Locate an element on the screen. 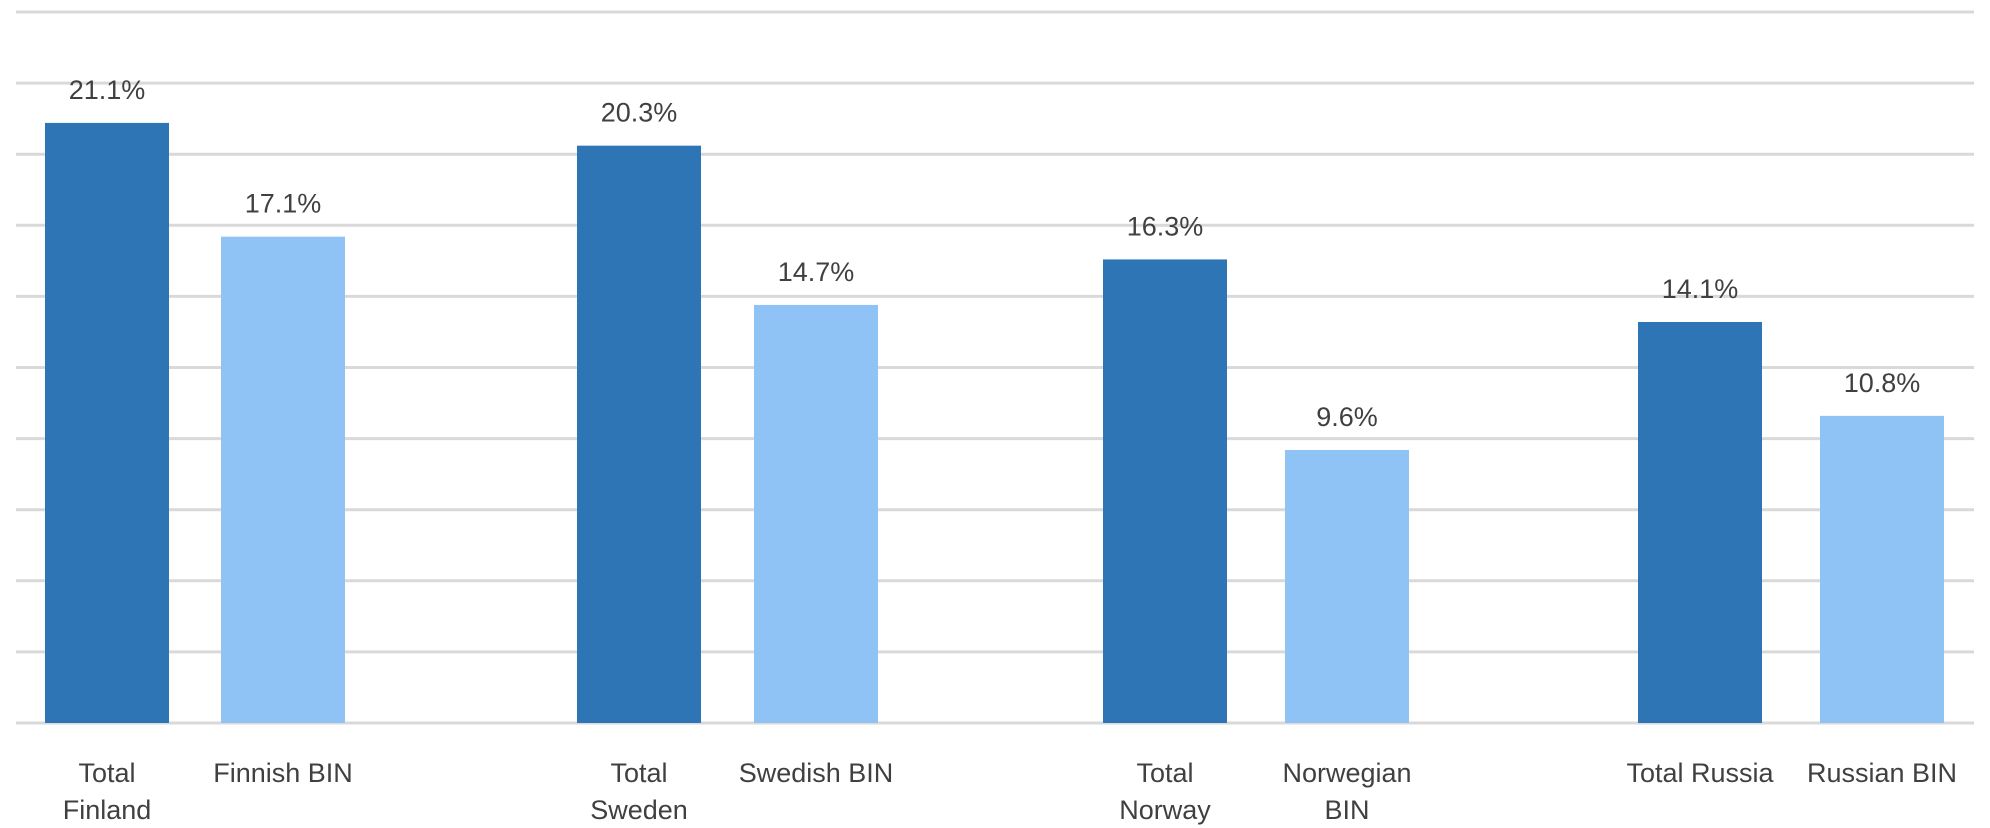 The image size is (1990, 828). data-label: 17.1% is located at coordinates (283, 204).